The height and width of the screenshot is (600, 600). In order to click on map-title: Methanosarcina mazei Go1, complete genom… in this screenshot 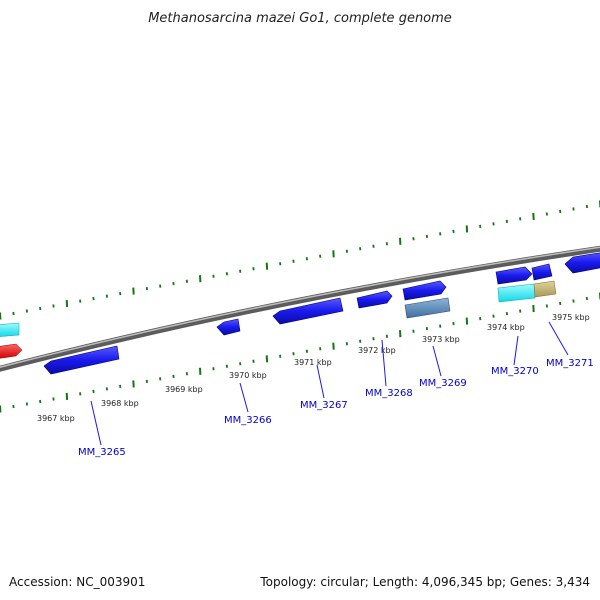, I will do `click(300, 18)`.